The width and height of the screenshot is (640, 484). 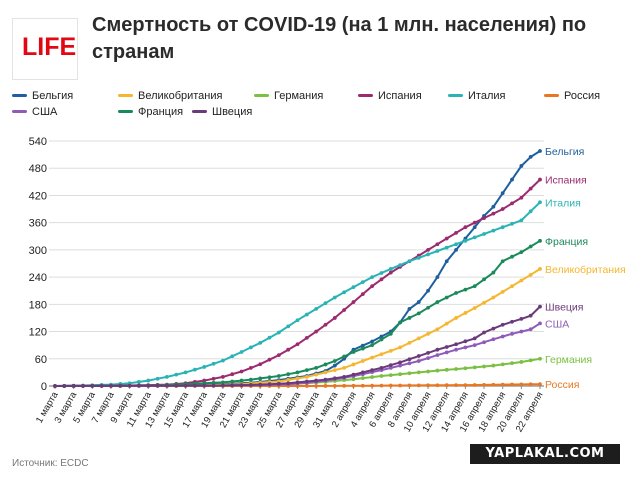 What do you see at coordinates (530, 412) in the screenshot?
I see `x-tick-label: 22 апреля` at bounding box center [530, 412].